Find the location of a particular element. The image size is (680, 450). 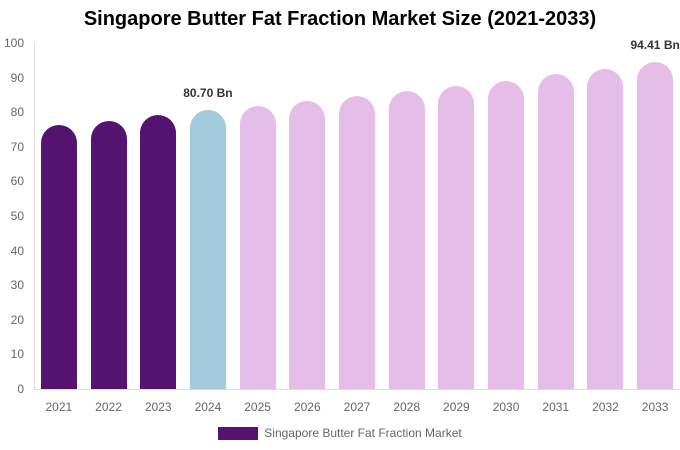

x-tick-label: 2031 is located at coordinates (556, 407).